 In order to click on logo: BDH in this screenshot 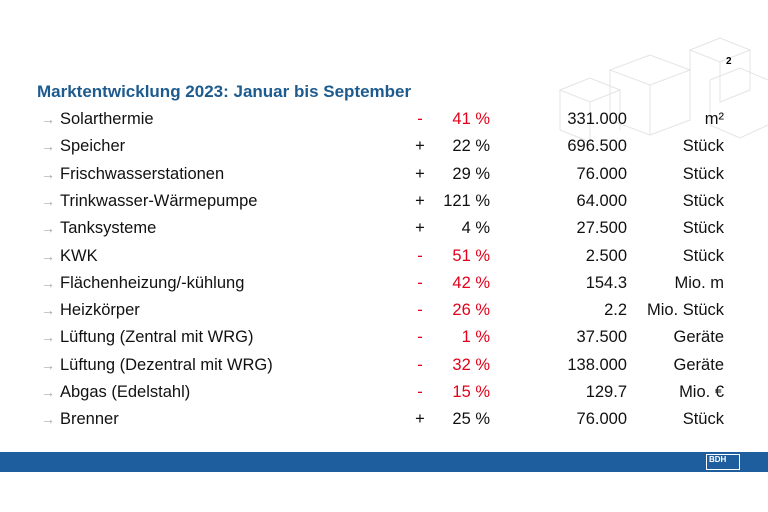, I will do `click(723, 462)`.